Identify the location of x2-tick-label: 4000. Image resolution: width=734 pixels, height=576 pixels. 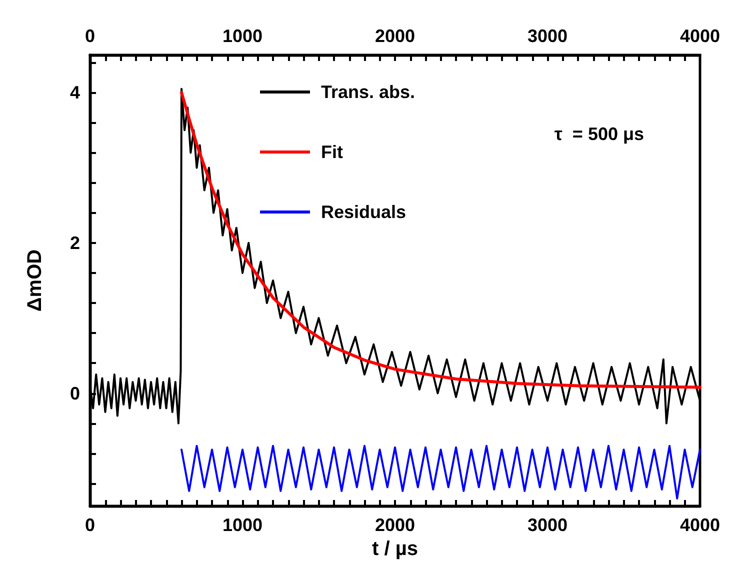
(700, 36).